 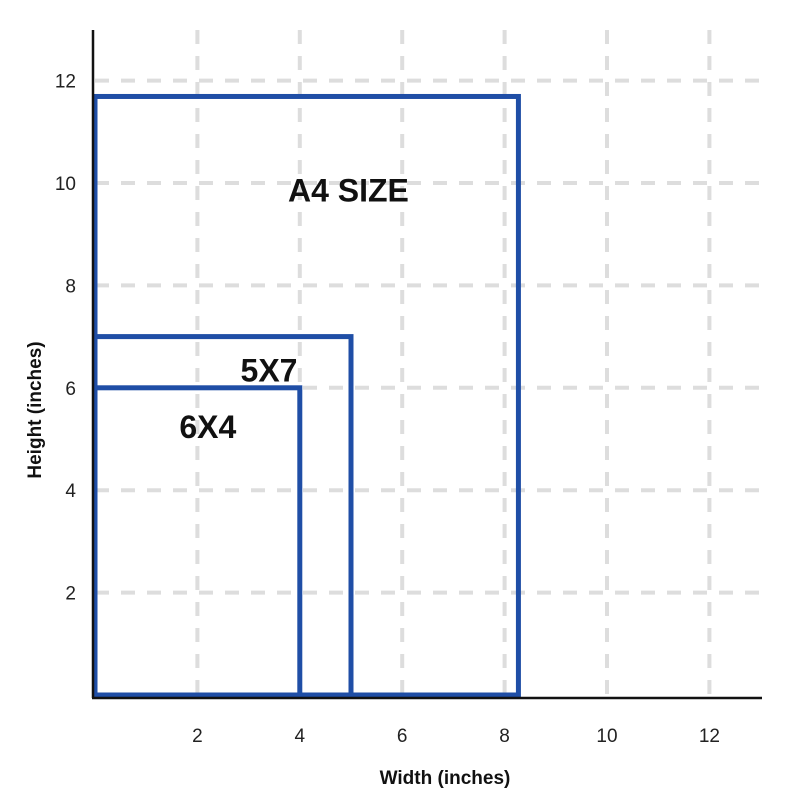 What do you see at coordinates (207, 427) in the screenshot?
I see `size-label-3: 6X4` at bounding box center [207, 427].